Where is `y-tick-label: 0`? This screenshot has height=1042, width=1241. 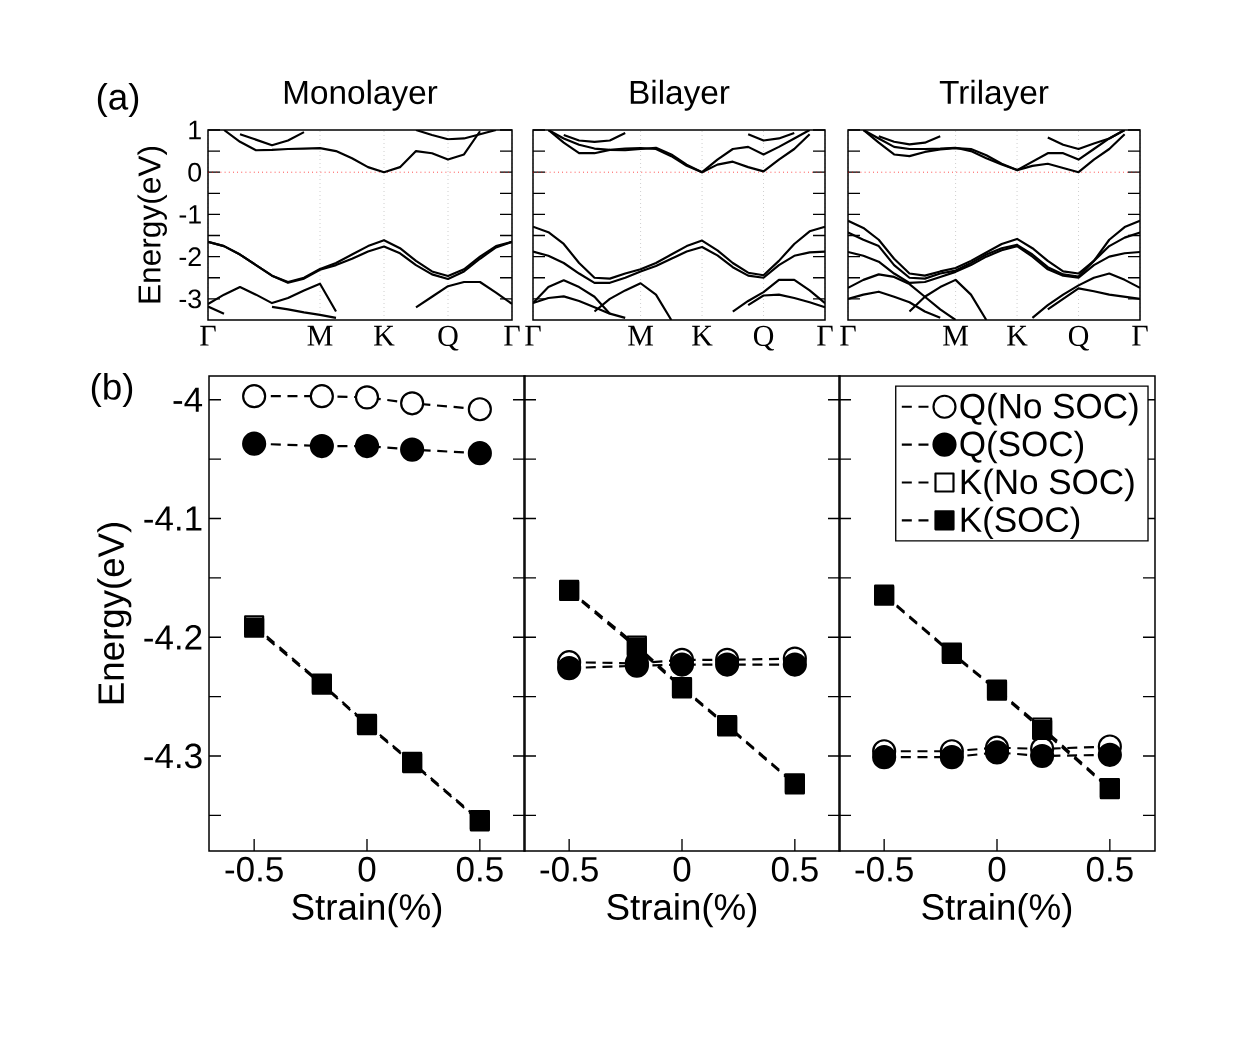 y-tick-label: 0 is located at coordinates (195, 172).